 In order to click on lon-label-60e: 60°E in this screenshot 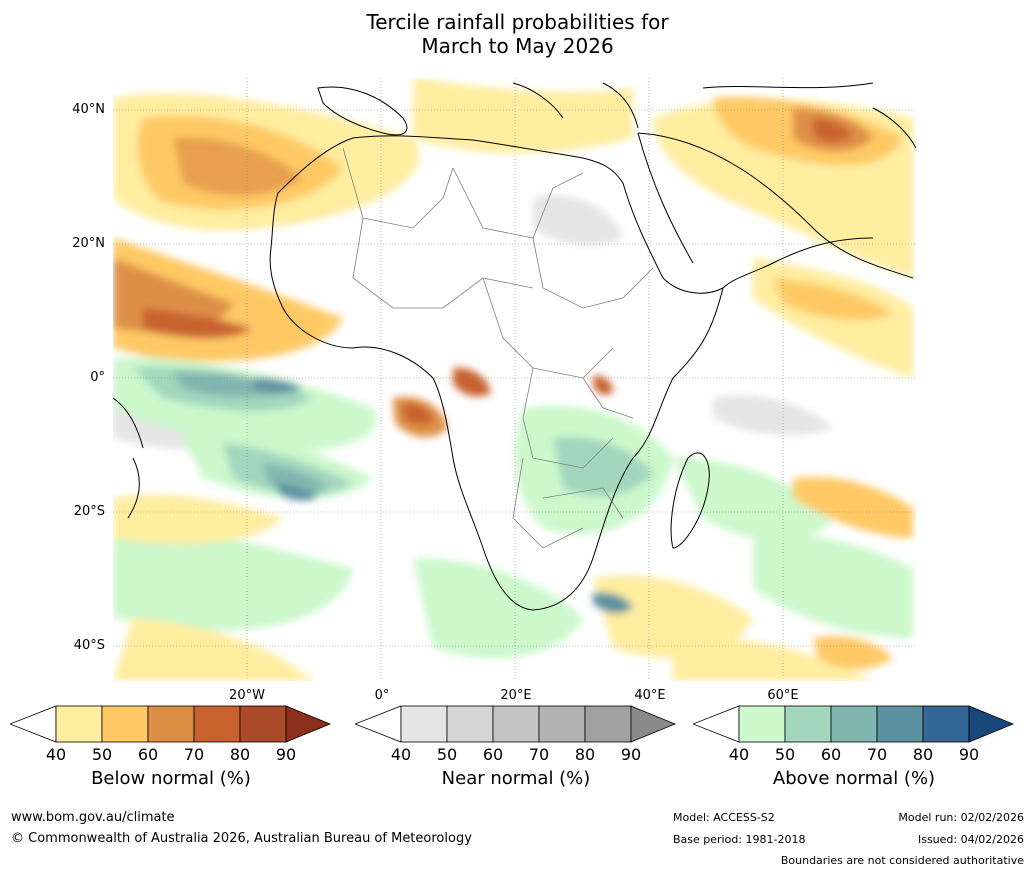, I will do `click(783, 695)`.